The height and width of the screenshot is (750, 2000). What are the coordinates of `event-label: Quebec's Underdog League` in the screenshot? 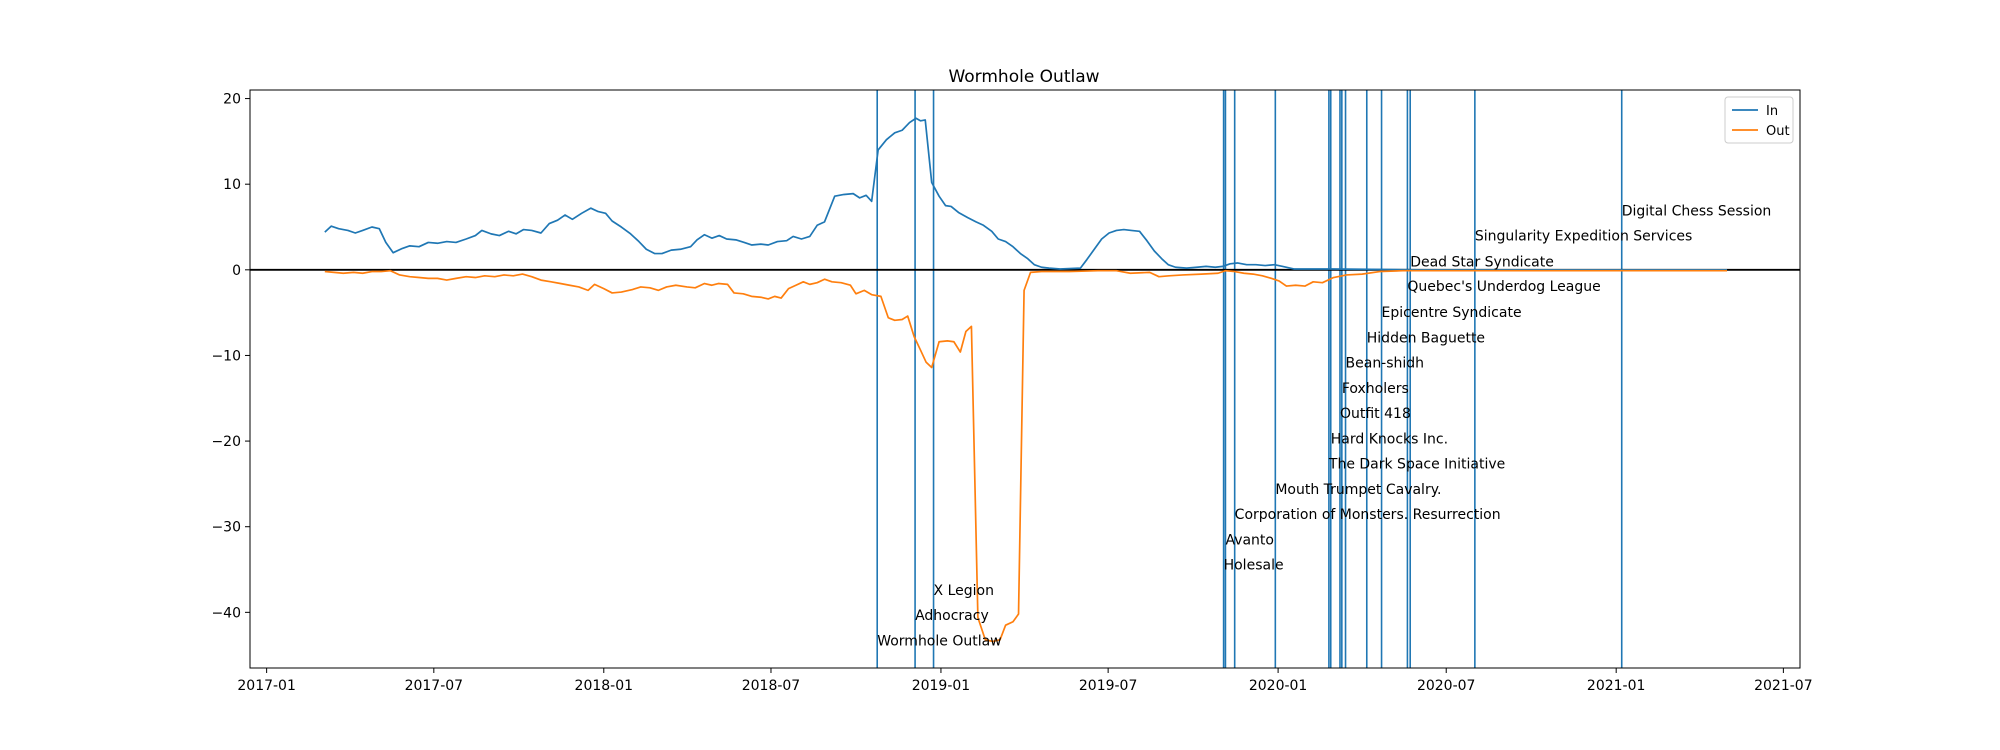 It's located at (1503, 287).